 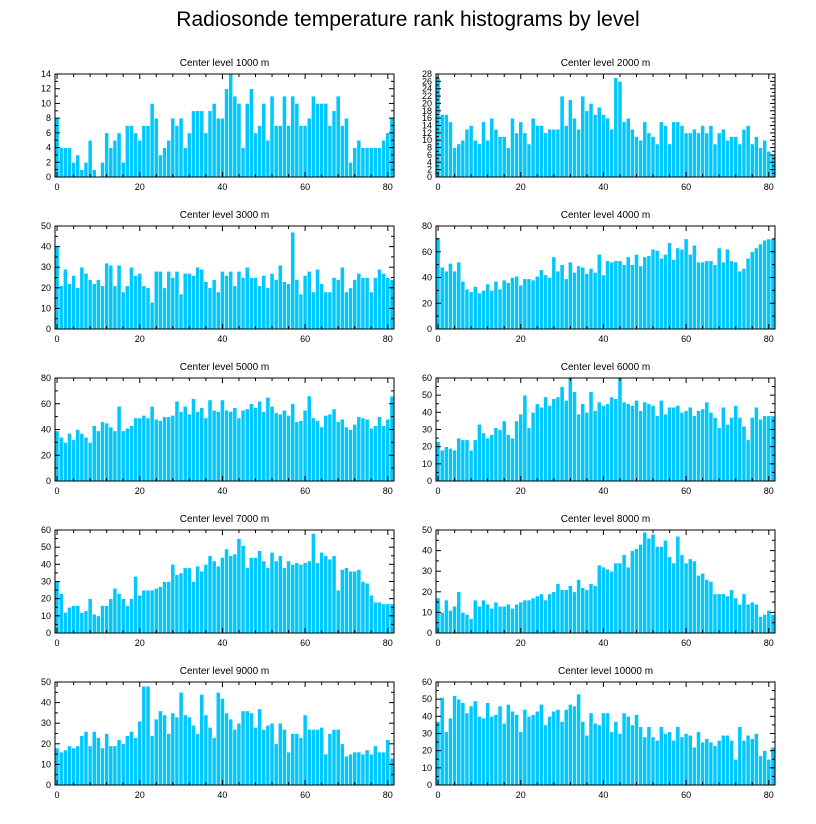 I want to click on x-tick-label: 80, so click(x=388, y=643).